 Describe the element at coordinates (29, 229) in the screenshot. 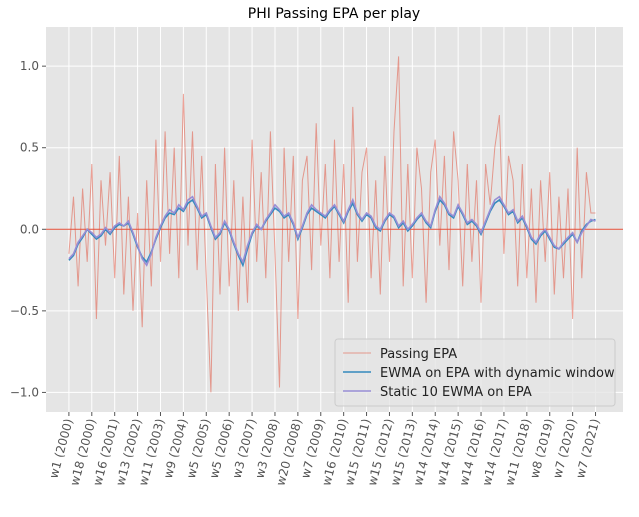

I see `y-tick-label: 0.0` at that location.